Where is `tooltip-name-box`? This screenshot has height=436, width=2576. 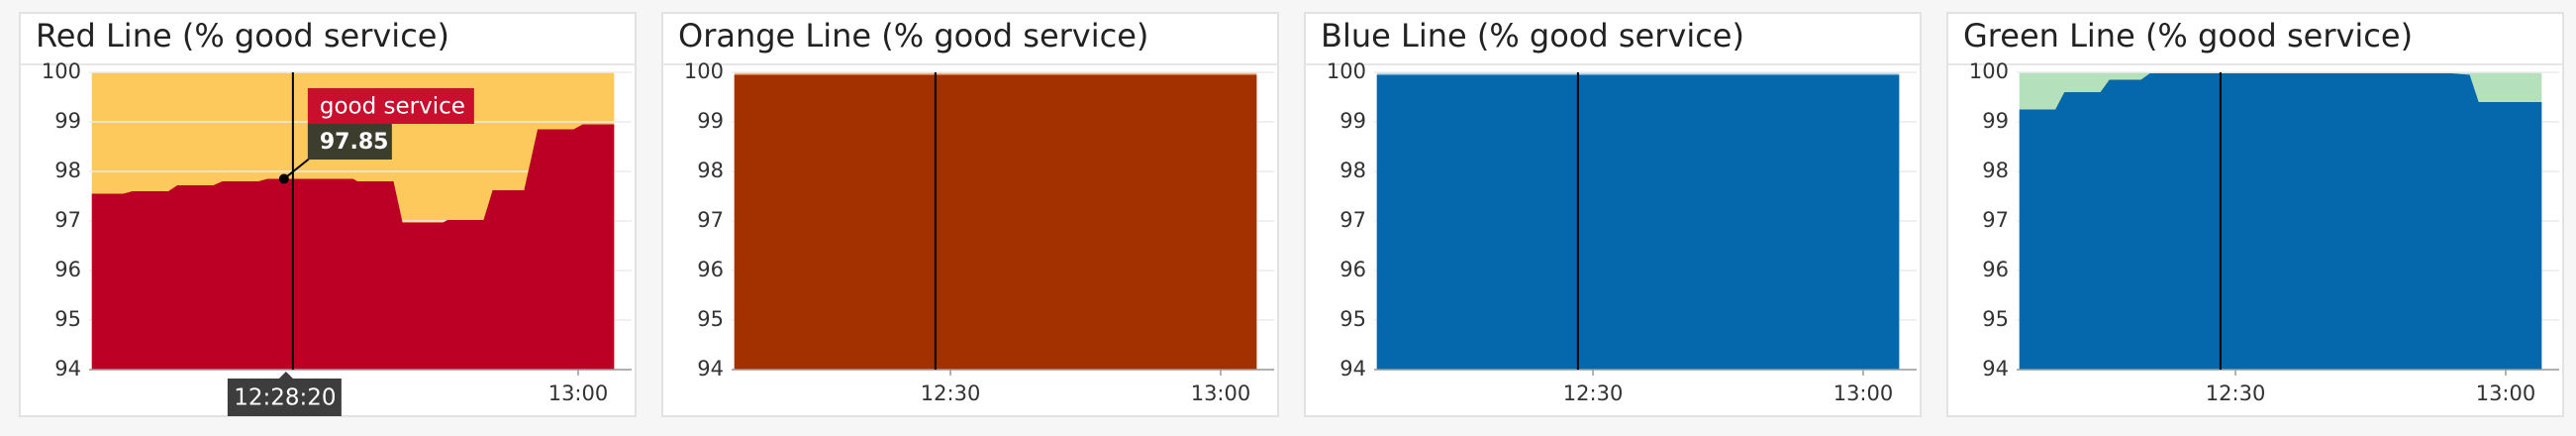 tooltip-name-box is located at coordinates (390, 106).